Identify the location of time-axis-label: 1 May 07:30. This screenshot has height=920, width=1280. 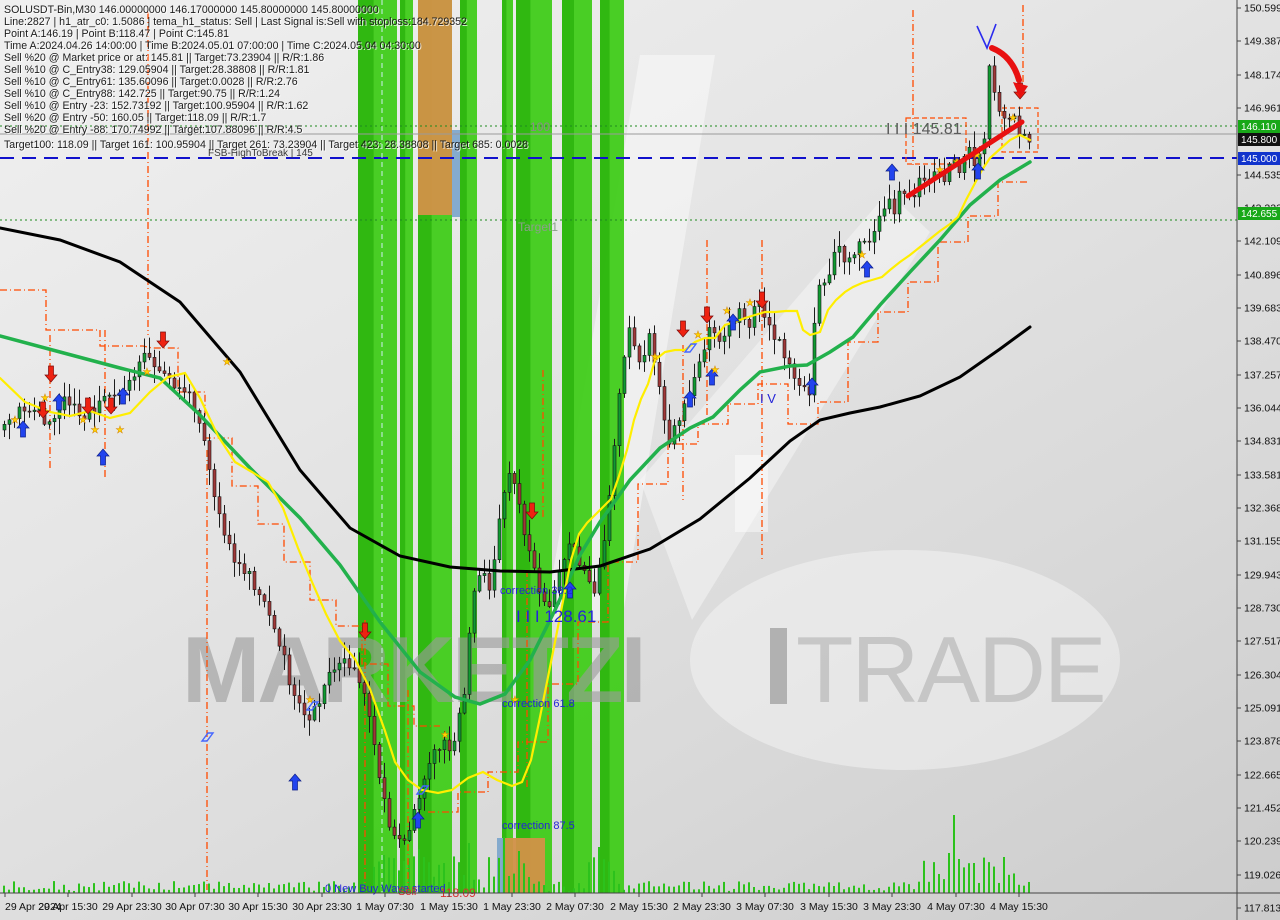
(385, 907).